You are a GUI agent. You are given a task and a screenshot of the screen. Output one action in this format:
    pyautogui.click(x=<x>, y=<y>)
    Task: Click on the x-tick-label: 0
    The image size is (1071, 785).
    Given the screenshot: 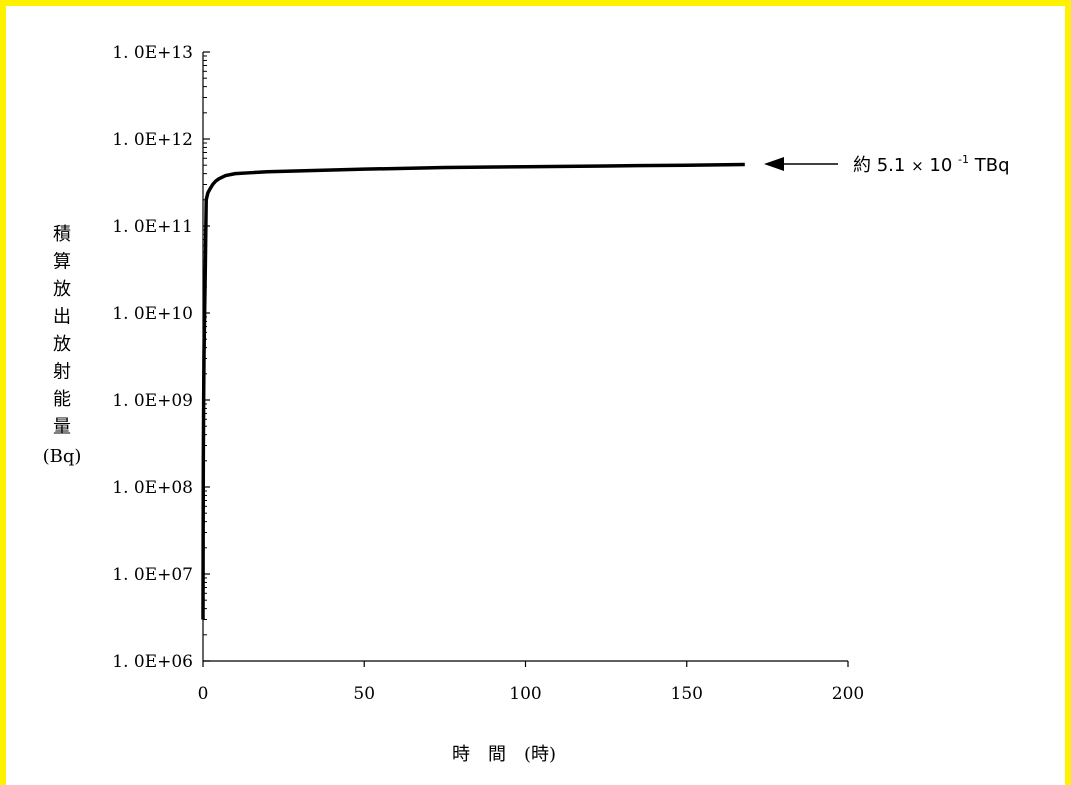 What is the action you would take?
    pyautogui.click(x=203, y=694)
    